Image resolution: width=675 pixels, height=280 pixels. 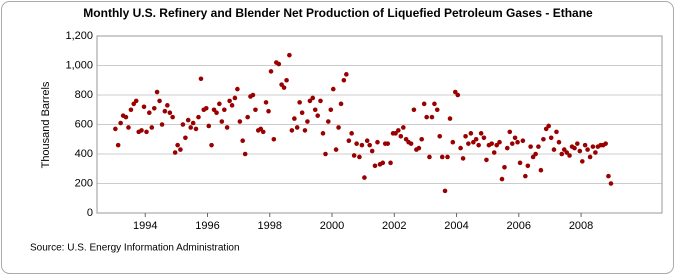 I want to click on x-tick-label: 1996, so click(x=207, y=226).